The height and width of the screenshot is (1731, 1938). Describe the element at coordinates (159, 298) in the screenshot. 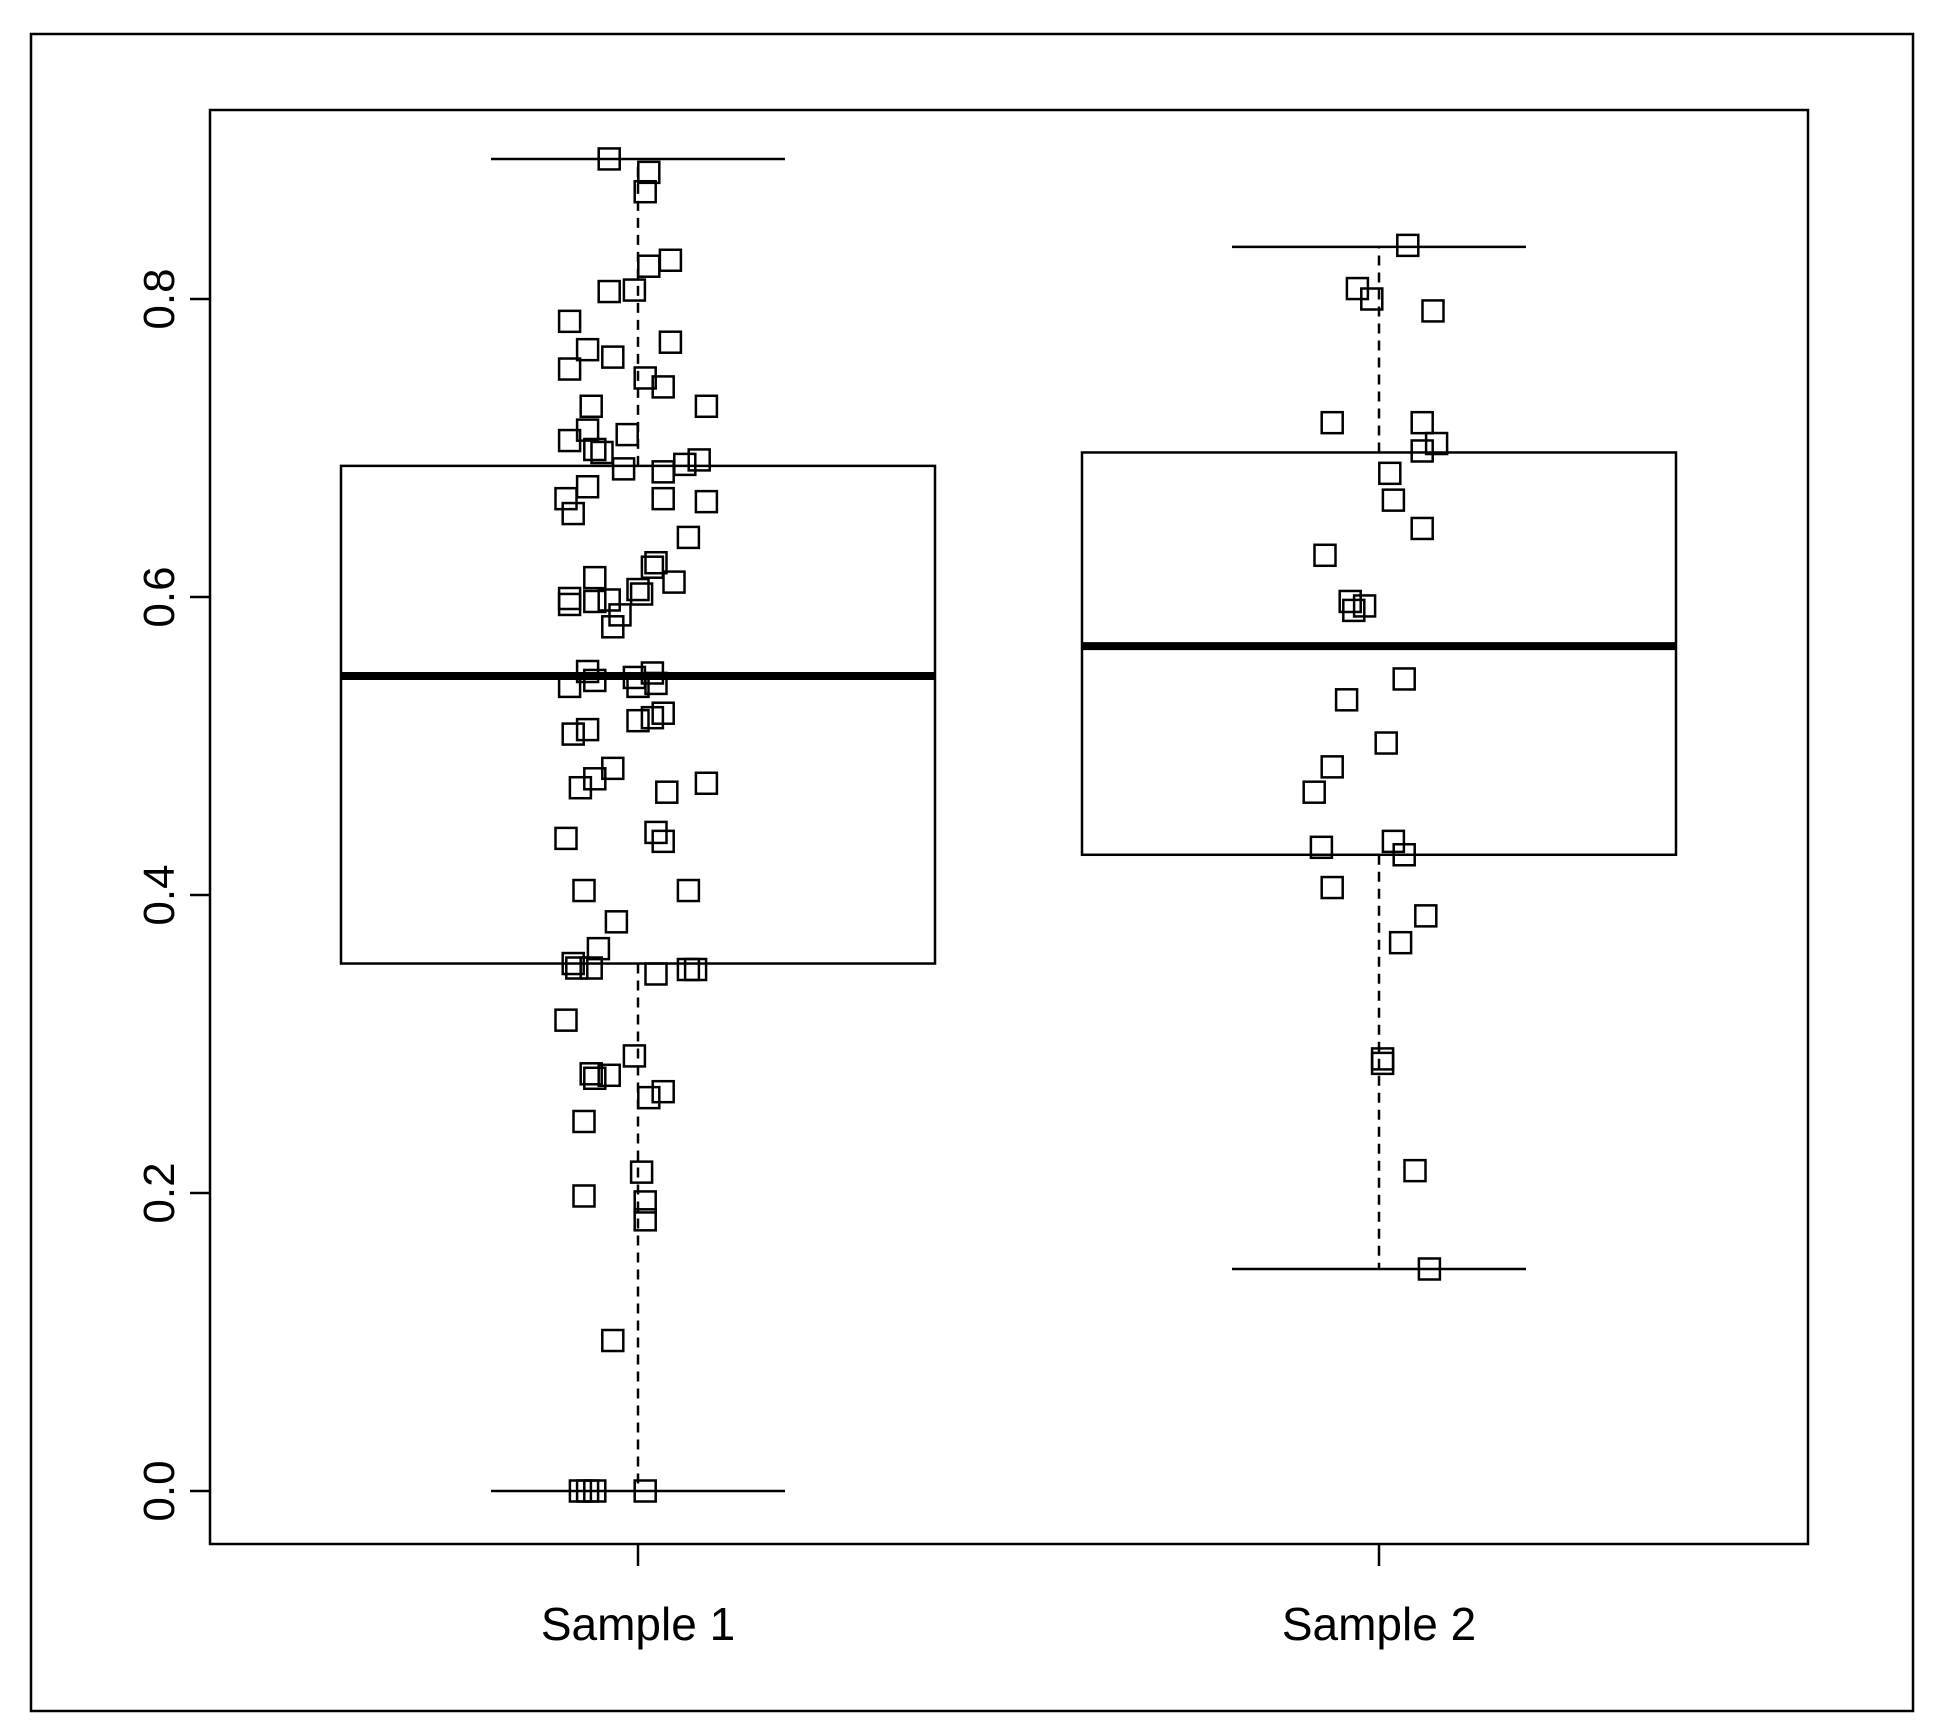

I see `y-tick-label: 0.8` at that location.